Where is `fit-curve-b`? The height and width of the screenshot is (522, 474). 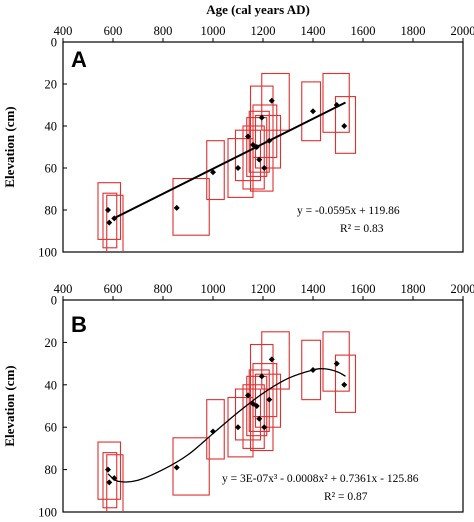
fit-curve-b is located at coordinates (226, 425).